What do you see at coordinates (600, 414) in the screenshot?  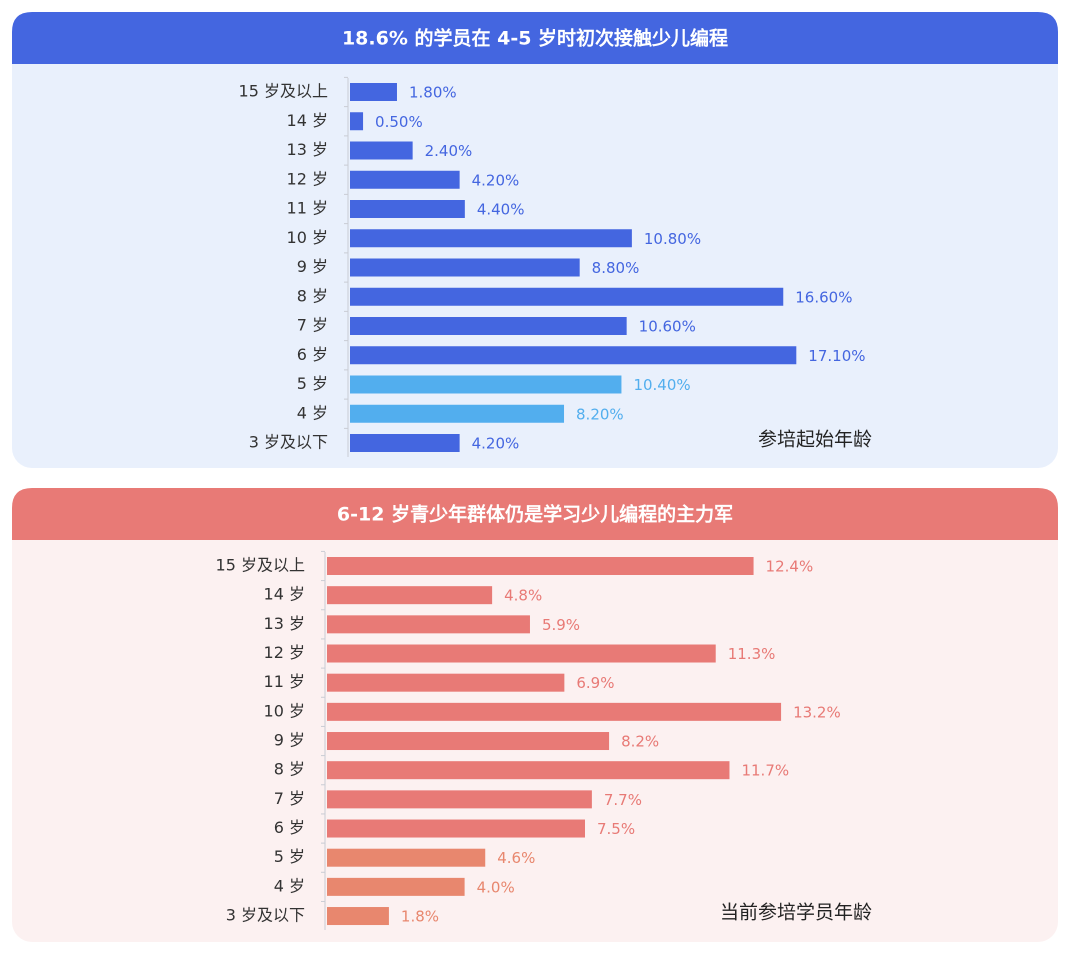 I see `value-label: 8.20%` at bounding box center [600, 414].